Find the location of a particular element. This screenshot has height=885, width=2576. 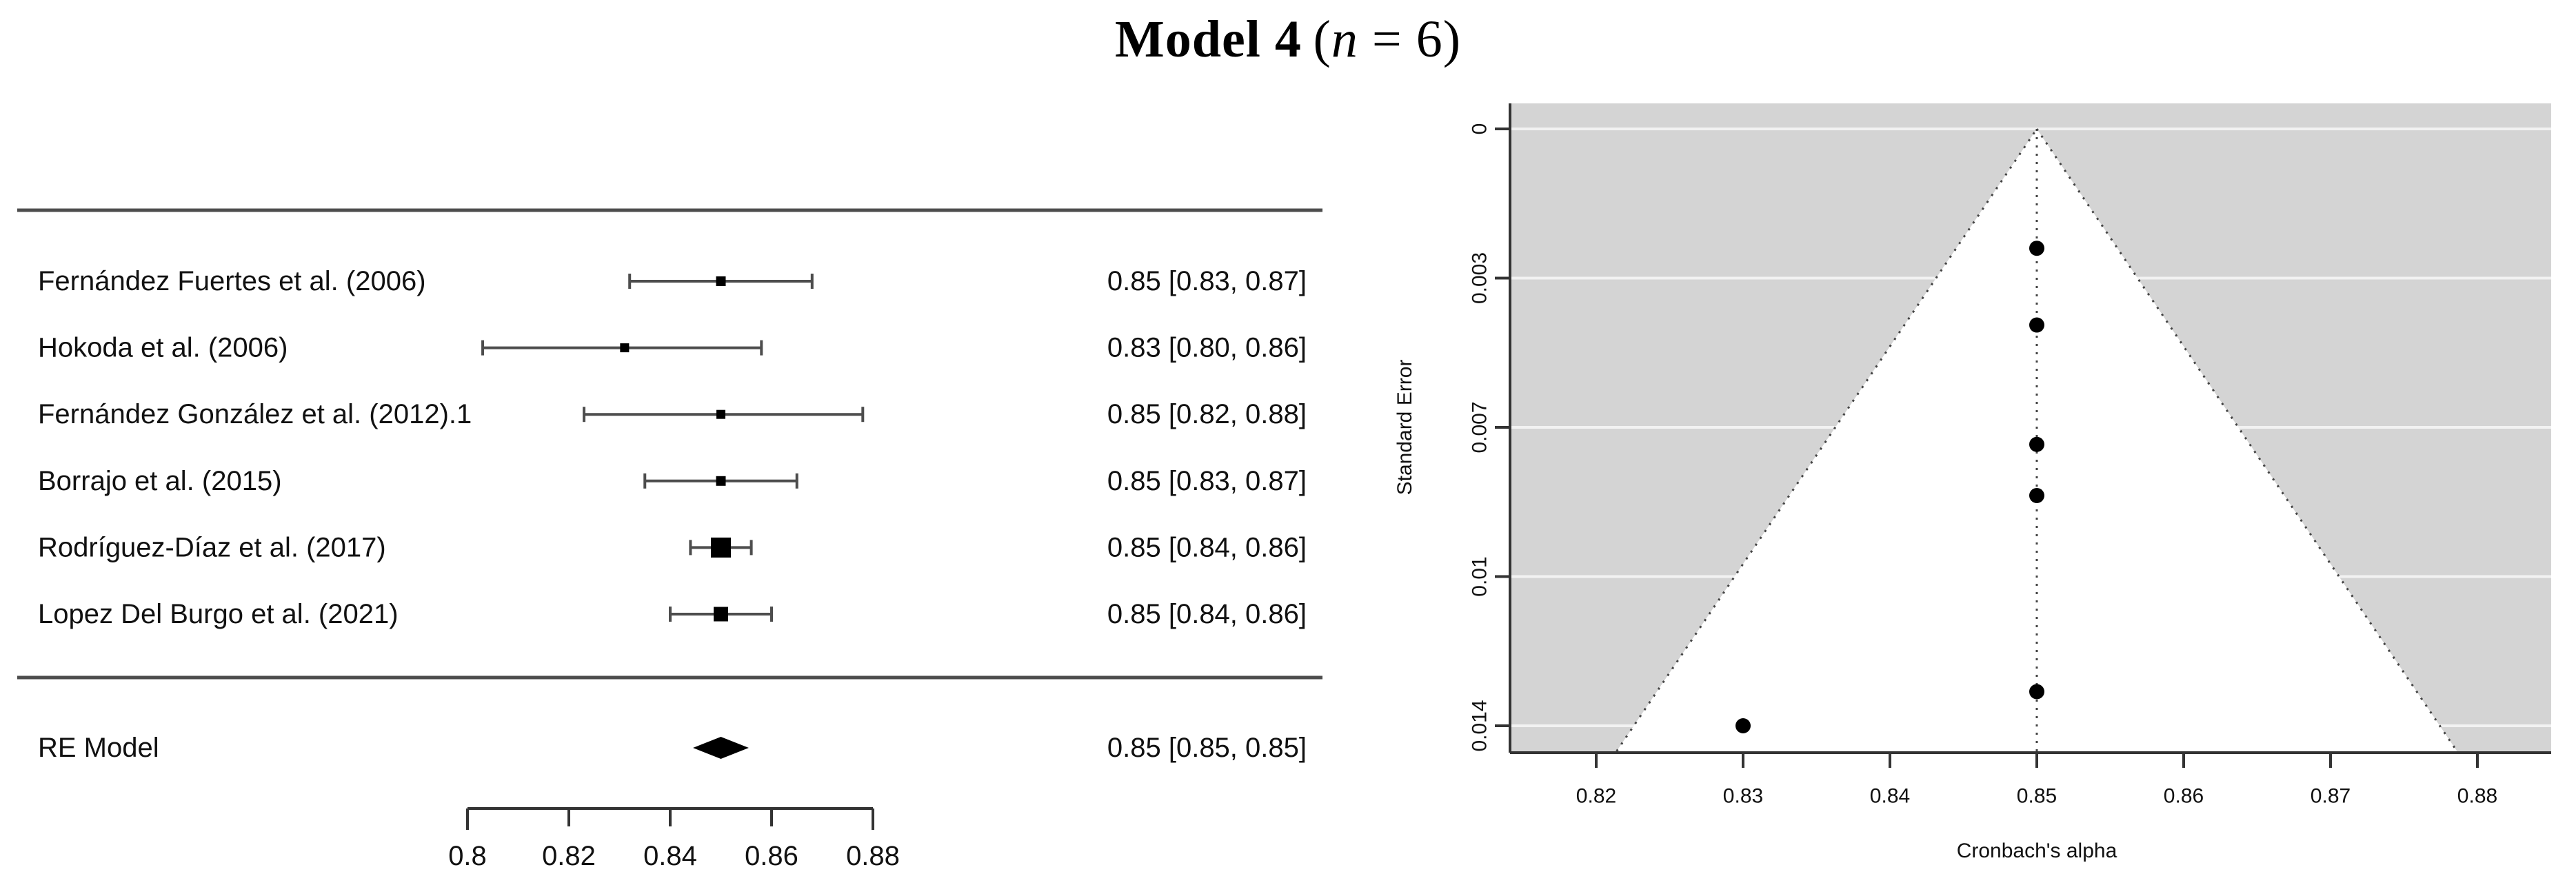

study-label: Rodríguez-Díaz et al. (2017) is located at coordinates (212, 547).